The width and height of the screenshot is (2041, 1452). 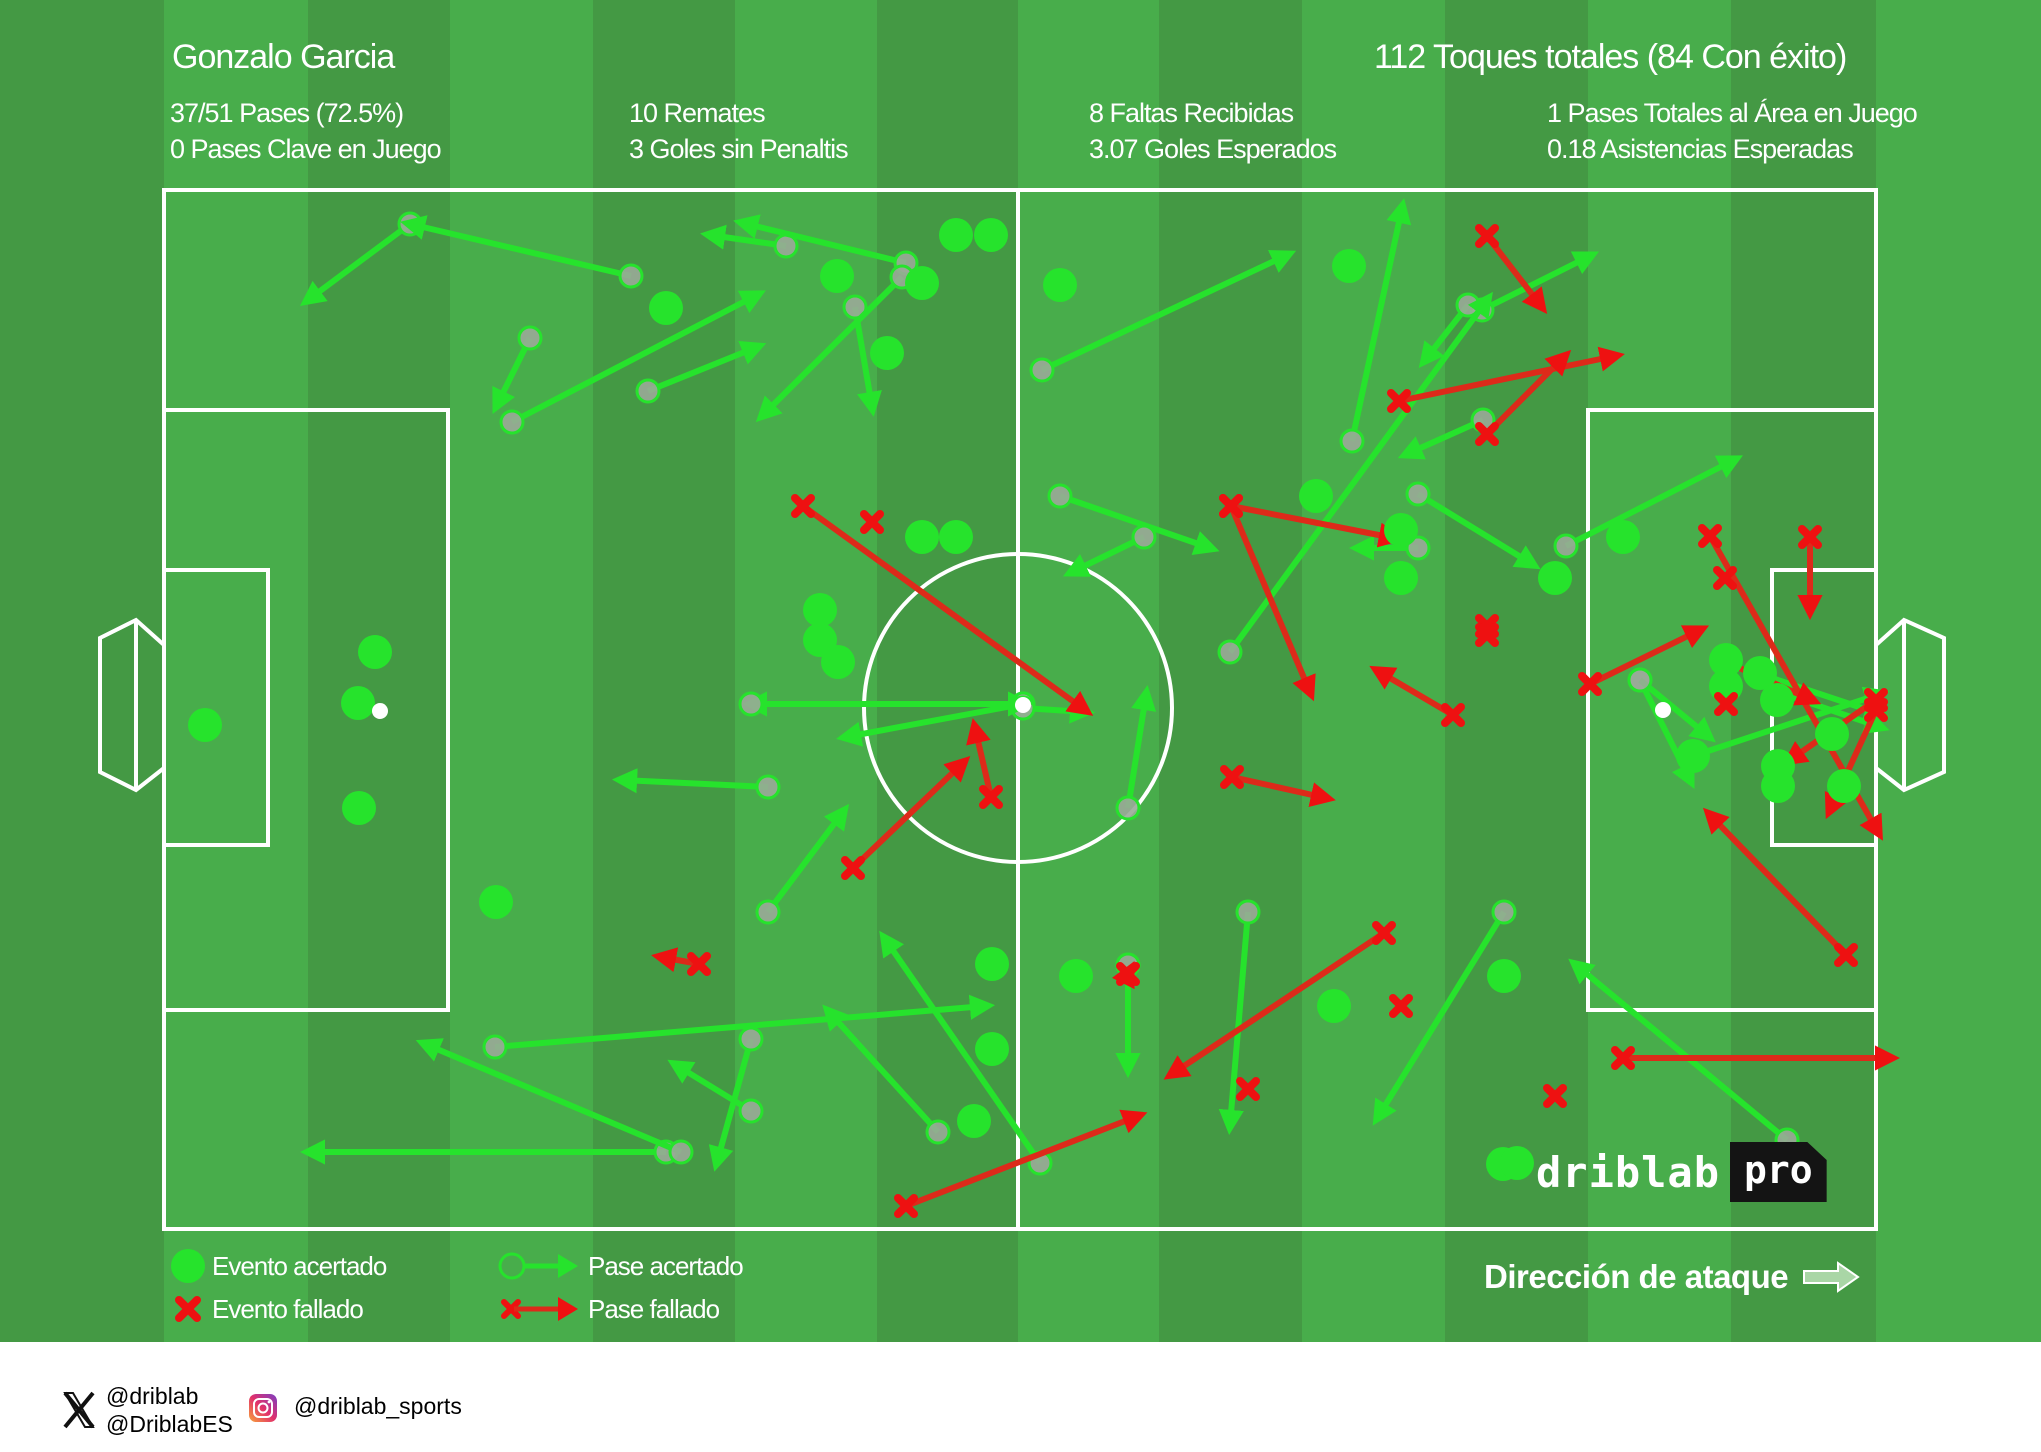 What do you see at coordinates (1191, 113) in the screenshot?
I see `stat-fouls-won: 8 Faltas Recibidas` at bounding box center [1191, 113].